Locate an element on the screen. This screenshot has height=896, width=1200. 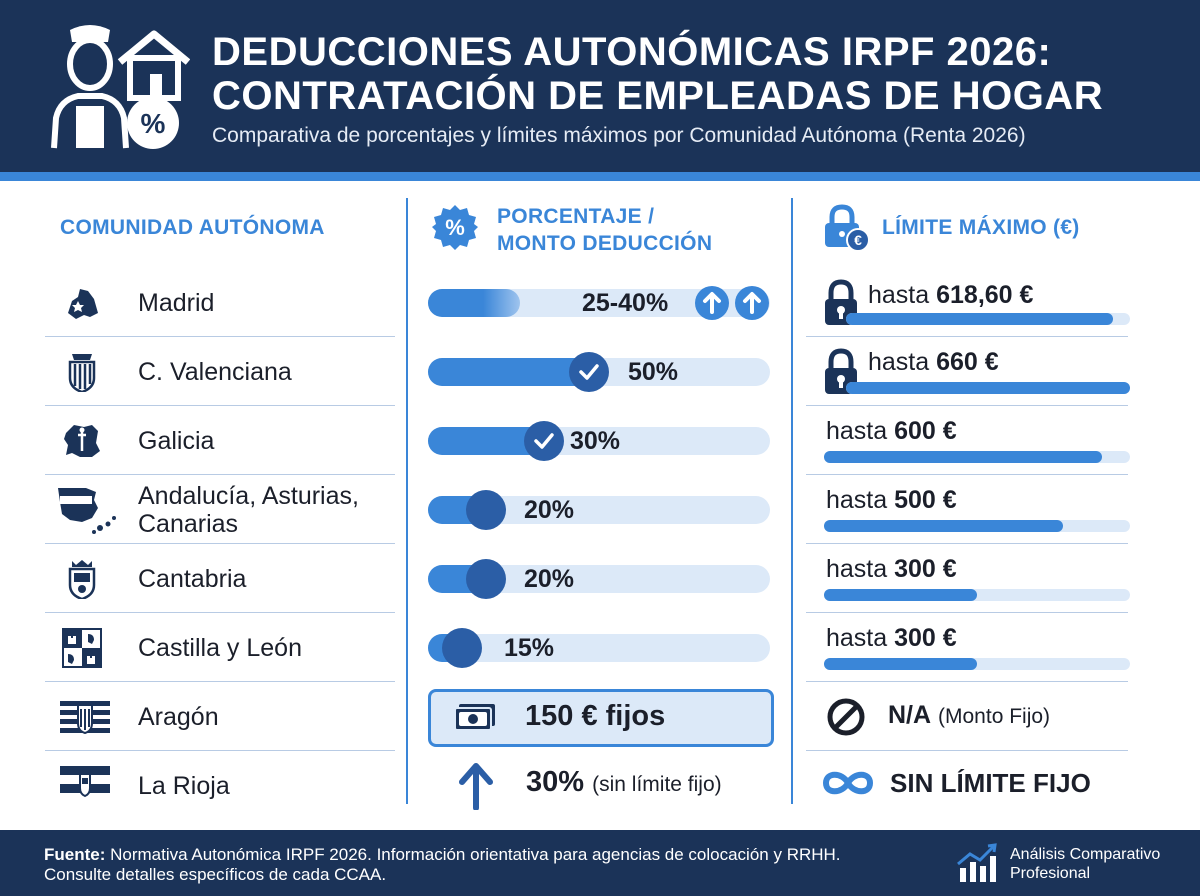
limit-amount: 618,60 € is located at coordinates (985, 295).